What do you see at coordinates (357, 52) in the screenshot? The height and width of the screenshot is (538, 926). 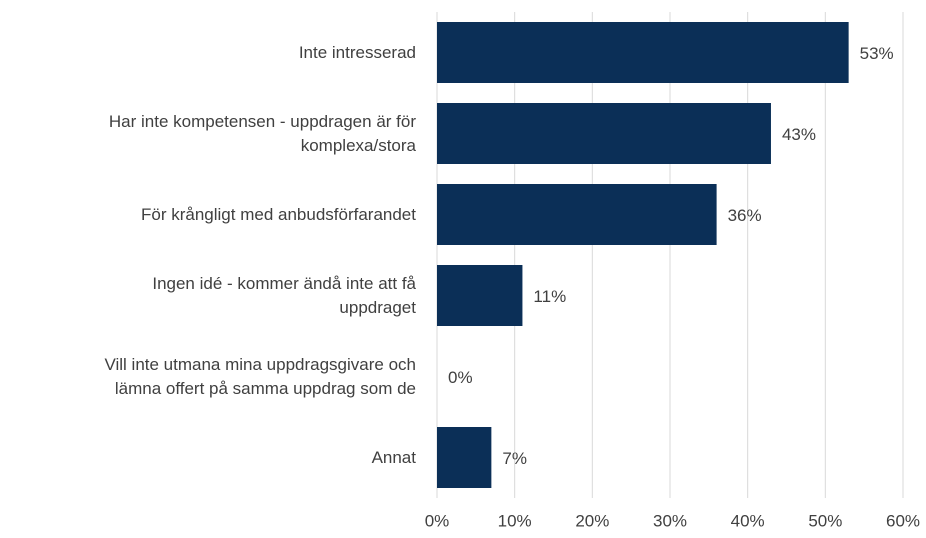 I see `y-tick-label: Inte intresserad` at bounding box center [357, 52].